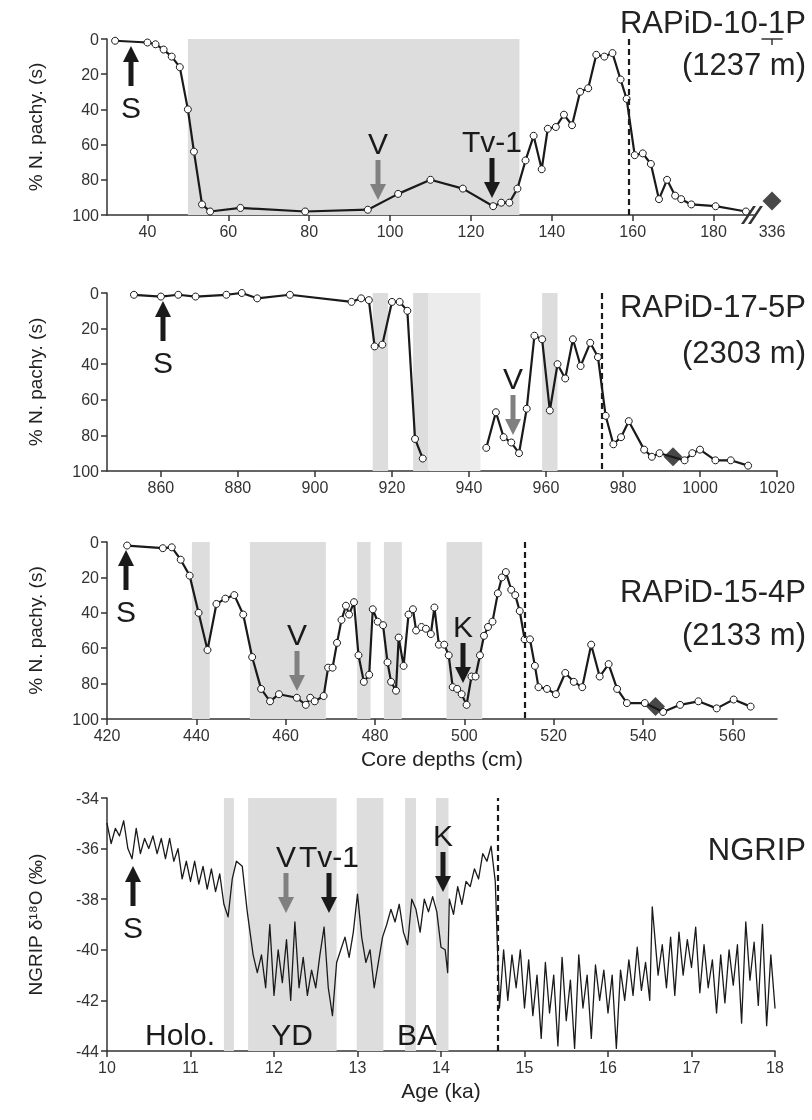  What do you see at coordinates (315, 487) in the screenshot?
I see `x-tick-label: 900` at bounding box center [315, 487].